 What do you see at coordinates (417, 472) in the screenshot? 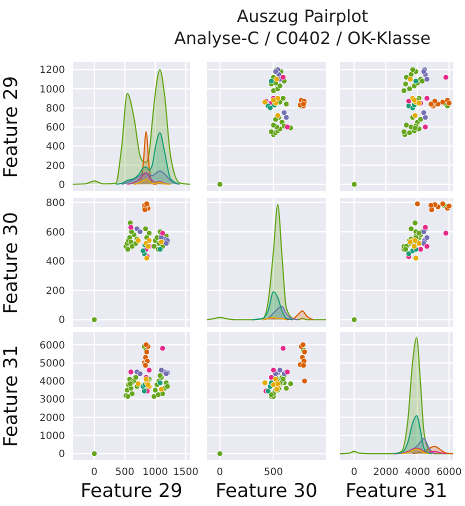
I see `x-tick-label: 4000` at bounding box center [417, 472].